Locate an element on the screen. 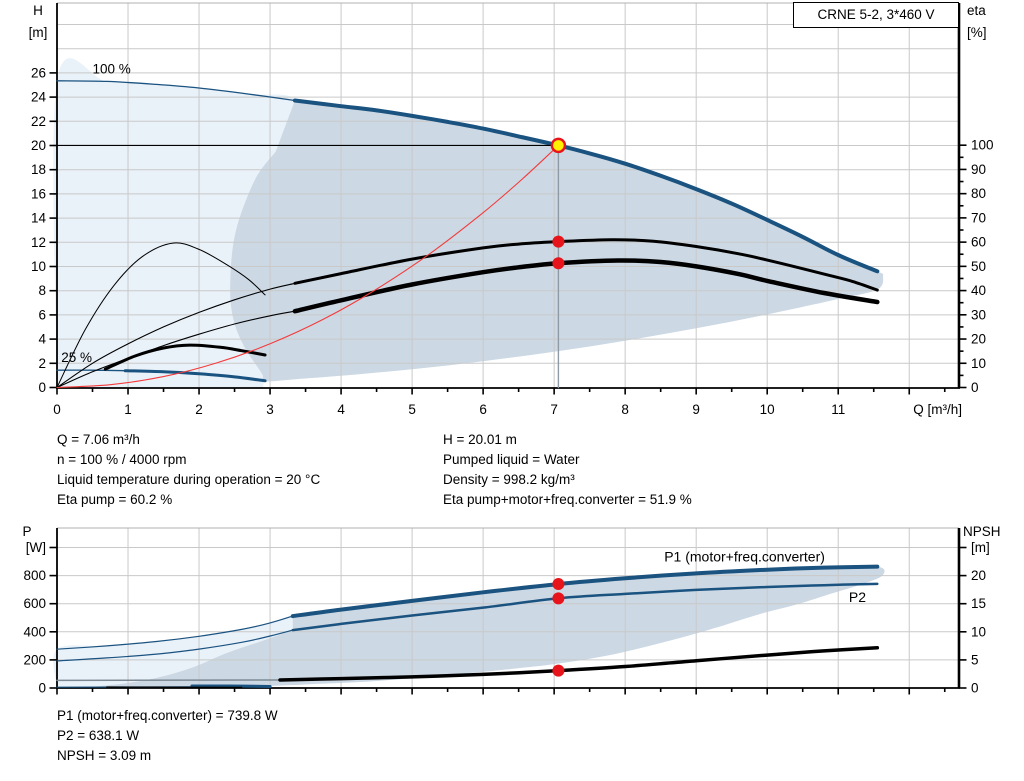 Image resolution: width=1024 pixels, height=781 pixels. info-line-npsh: NPSH = 3.09 m is located at coordinates (104, 755).